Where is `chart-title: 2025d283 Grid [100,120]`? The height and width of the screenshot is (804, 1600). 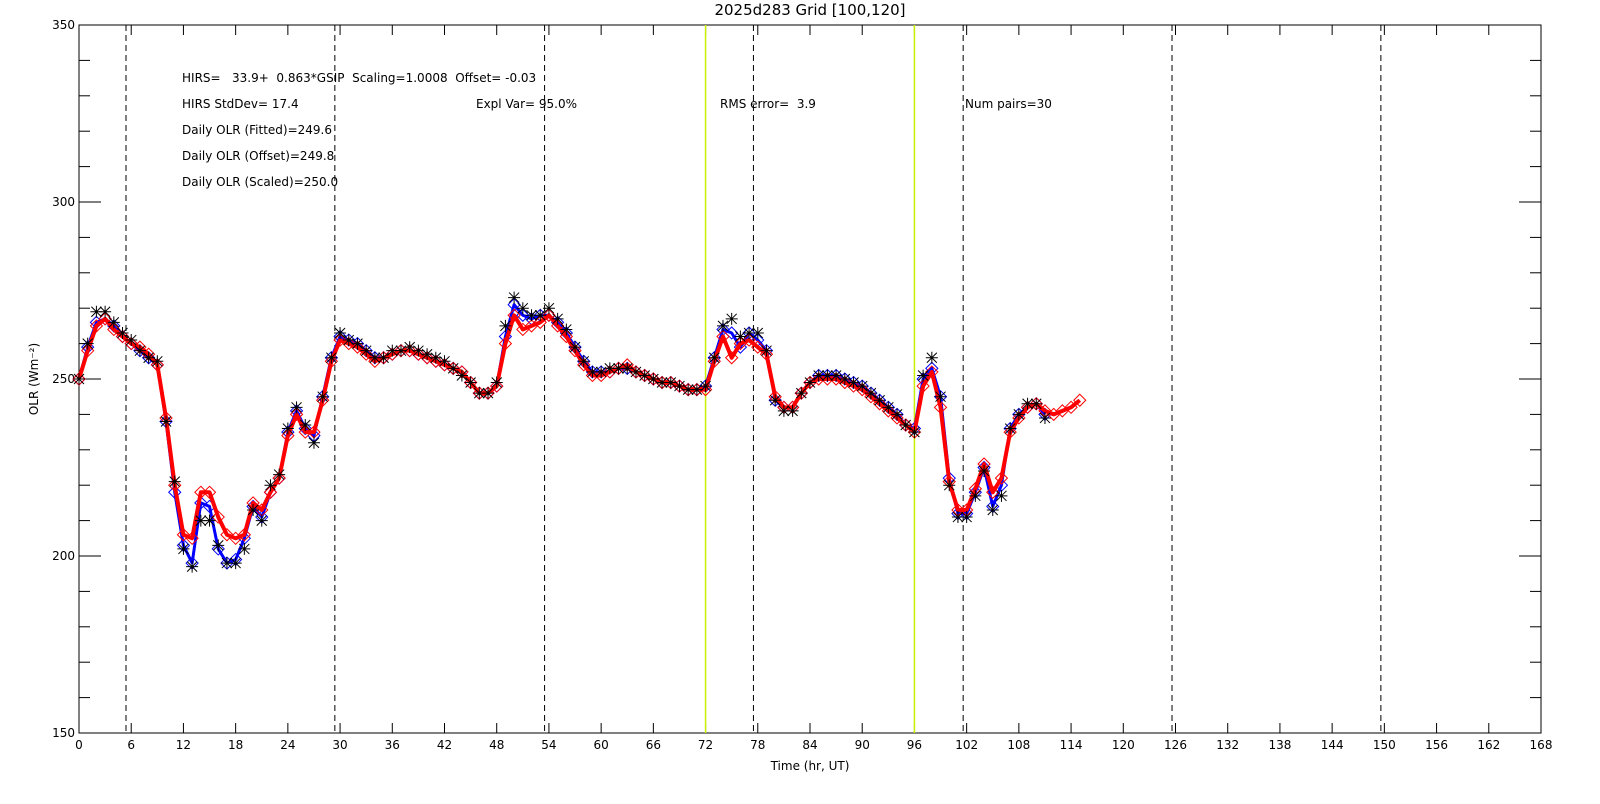
chart-title: 2025d283 Grid [100,120] is located at coordinates (809, 10).